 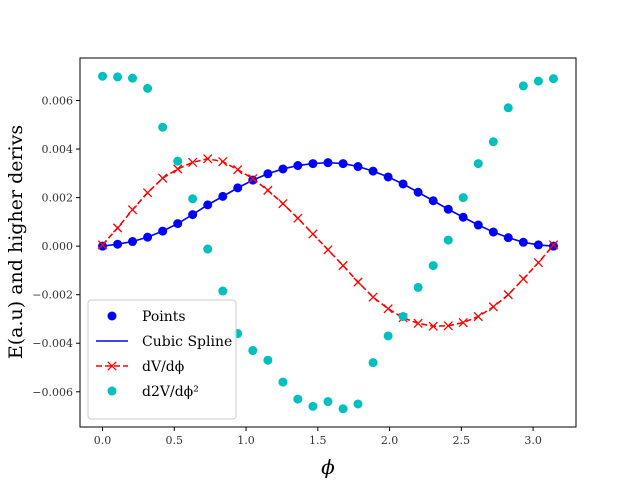 What do you see at coordinates (390, 440) in the screenshot?
I see `x-tick-label: 2.0` at bounding box center [390, 440].